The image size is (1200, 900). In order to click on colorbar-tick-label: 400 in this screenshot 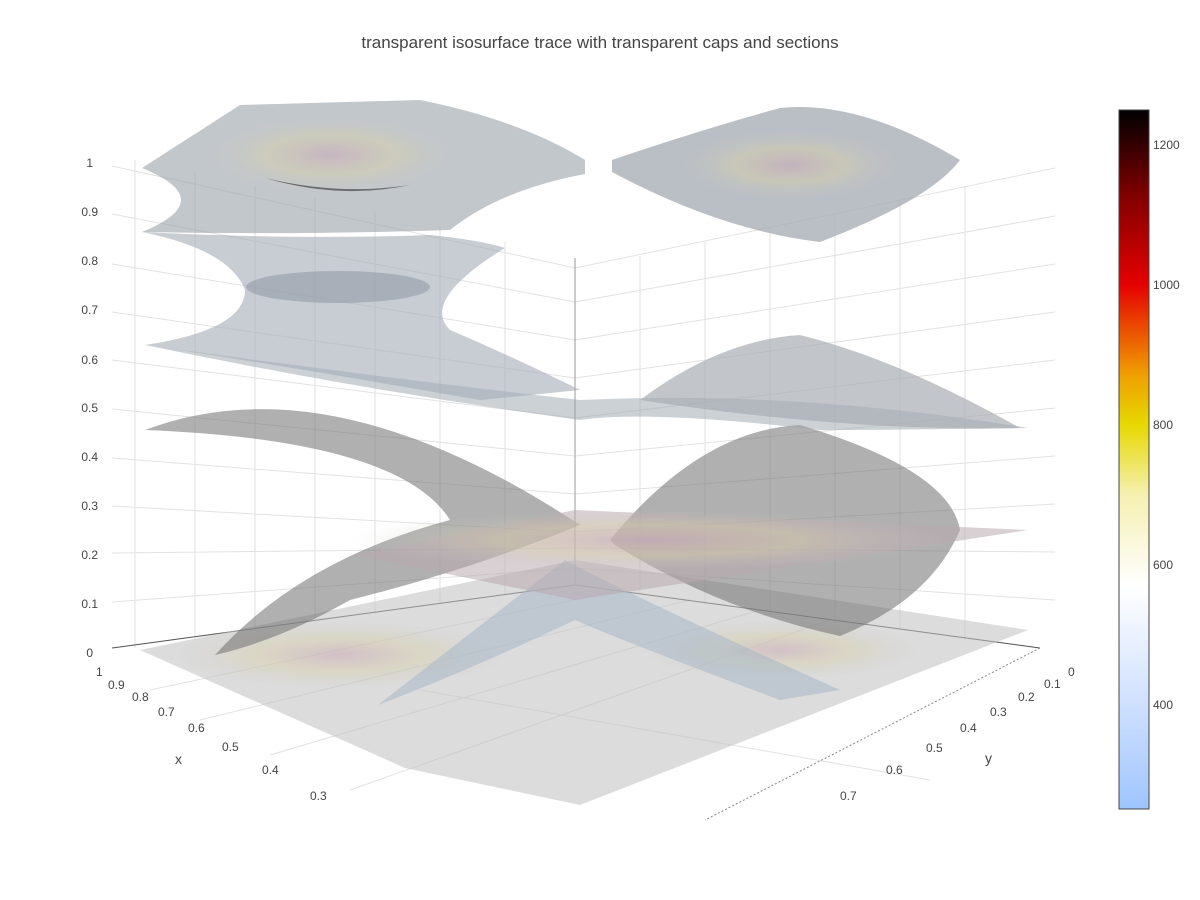, I will do `click(1163, 705)`.